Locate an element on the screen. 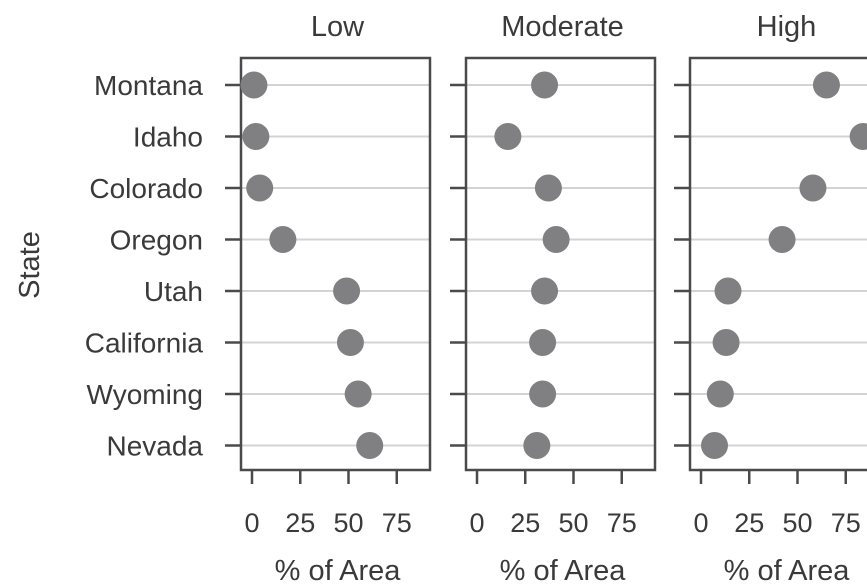 The width and height of the screenshot is (867, 586). state-label-montana: Montana is located at coordinates (148, 85).